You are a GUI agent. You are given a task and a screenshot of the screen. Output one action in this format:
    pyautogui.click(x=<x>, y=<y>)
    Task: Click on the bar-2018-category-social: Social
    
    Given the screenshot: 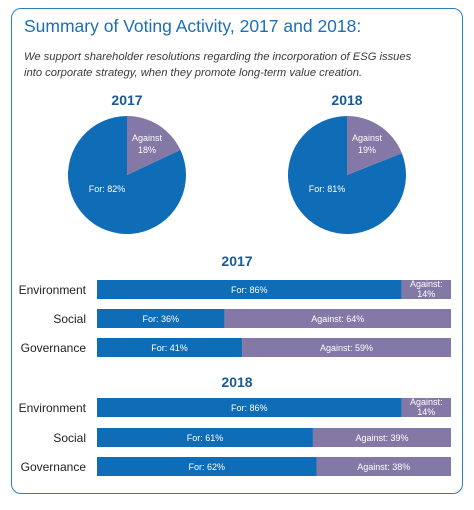 What is the action you would take?
    pyautogui.click(x=69, y=438)
    